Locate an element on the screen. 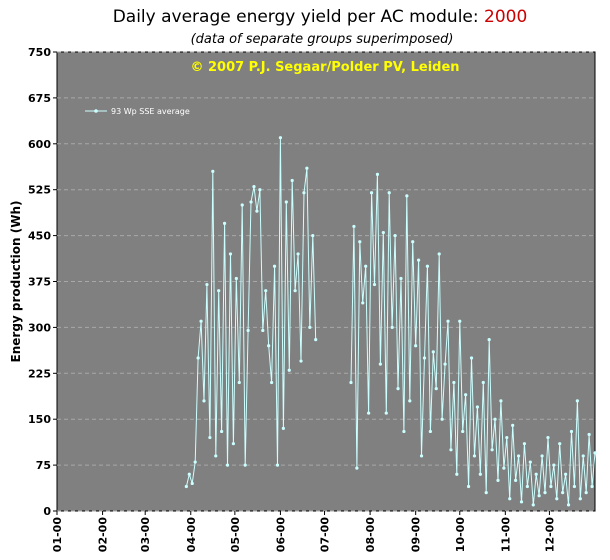 Image resolution: width=610 pixels, height=560 pixels. y-tick-label: 750 is located at coordinates (39, 52).